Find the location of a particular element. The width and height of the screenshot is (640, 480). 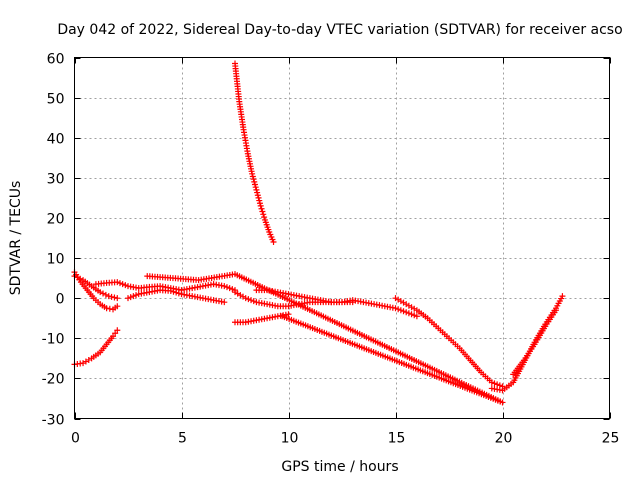

y-tick-label: 10 is located at coordinates (56, 260).